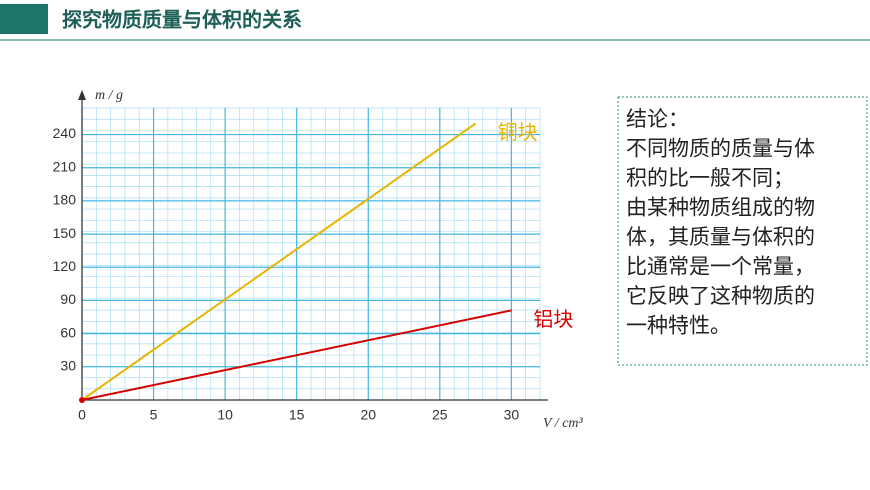 This screenshot has height=490, width=870. Describe the element at coordinates (297, 415) in the screenshot. I see `x-tick-label: 15` at that location.